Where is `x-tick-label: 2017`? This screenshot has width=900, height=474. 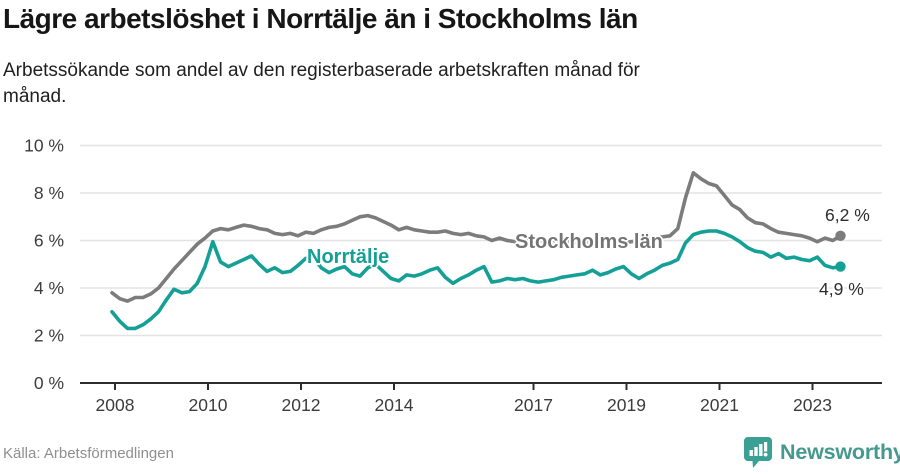
x-tick-label: 2017 is located at coordinates (533, 405).